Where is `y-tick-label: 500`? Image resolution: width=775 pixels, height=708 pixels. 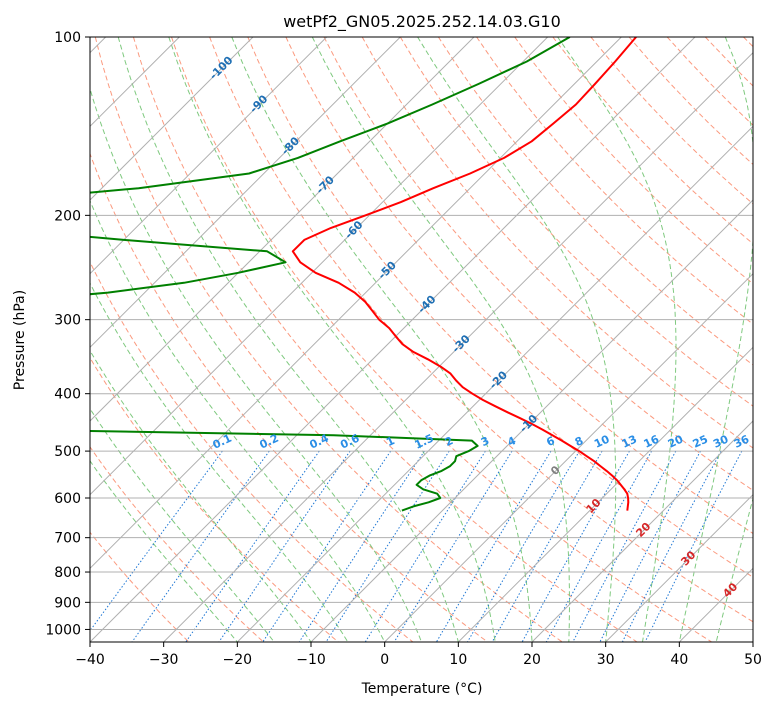 y-tick-label: 500 is located at coordinates (67, 452).